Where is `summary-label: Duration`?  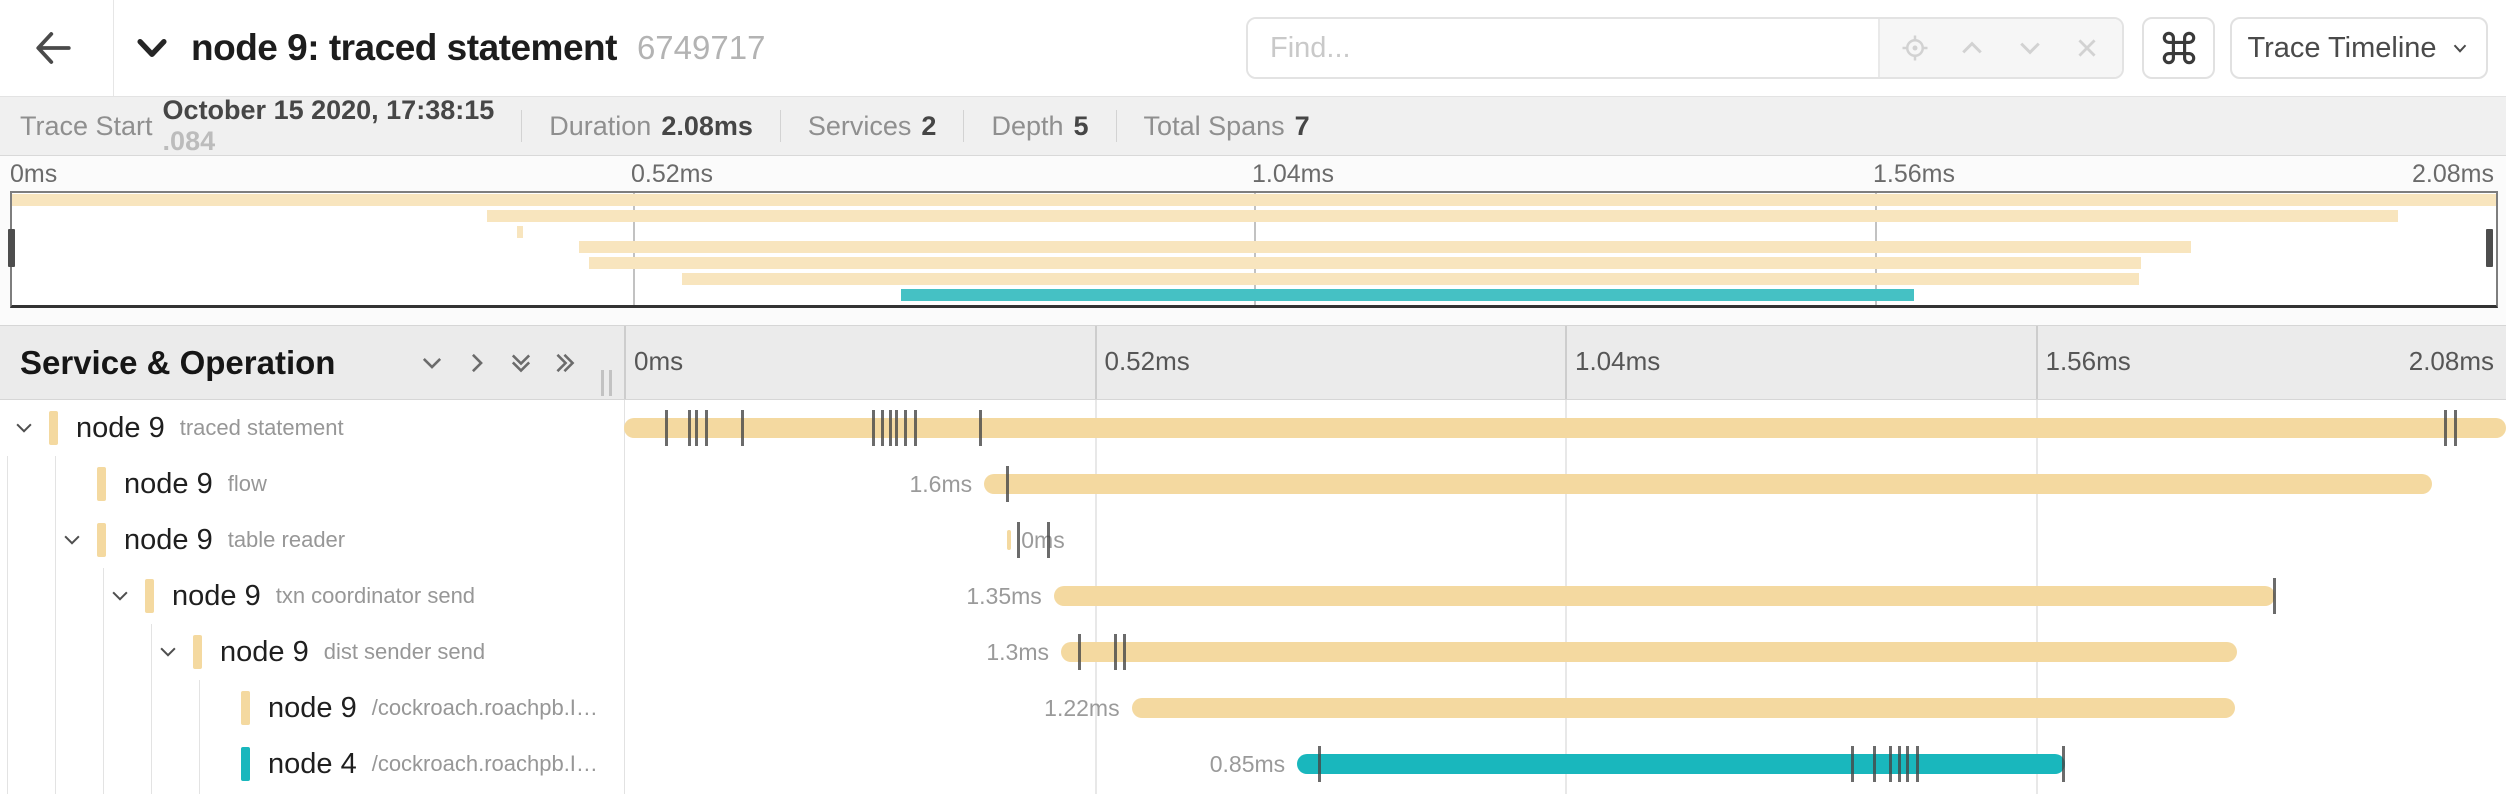
summary-label: Duration is located at coordinates (600, 125).